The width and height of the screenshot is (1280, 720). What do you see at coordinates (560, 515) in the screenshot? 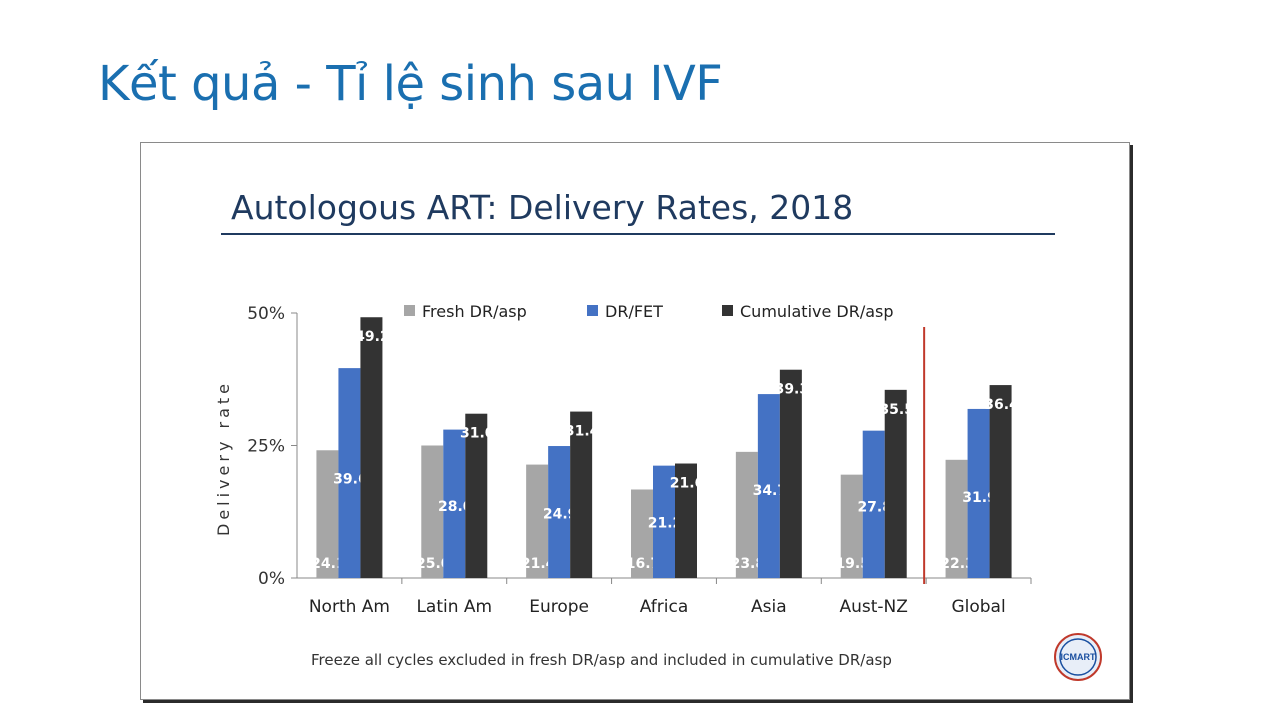
I see `data-label: 24.9` at bounding box center [560, 515].